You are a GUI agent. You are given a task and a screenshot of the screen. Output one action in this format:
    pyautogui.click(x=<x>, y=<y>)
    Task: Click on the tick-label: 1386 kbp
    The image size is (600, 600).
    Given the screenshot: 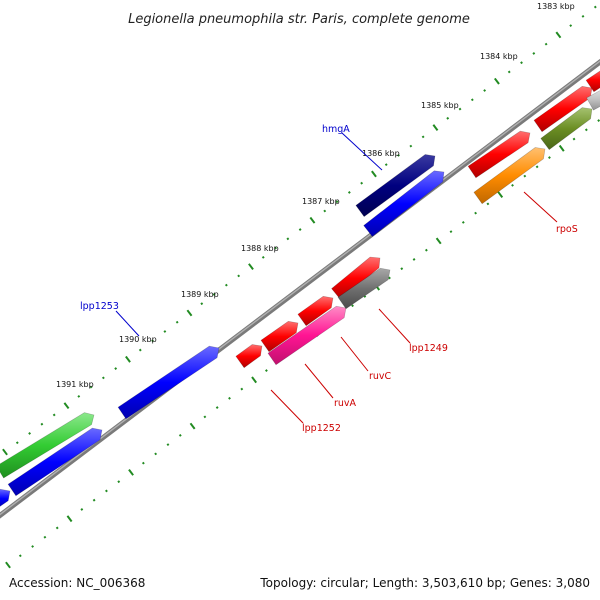 What is the action you would take?
    pyautogui.click(x=381, y=153)
    